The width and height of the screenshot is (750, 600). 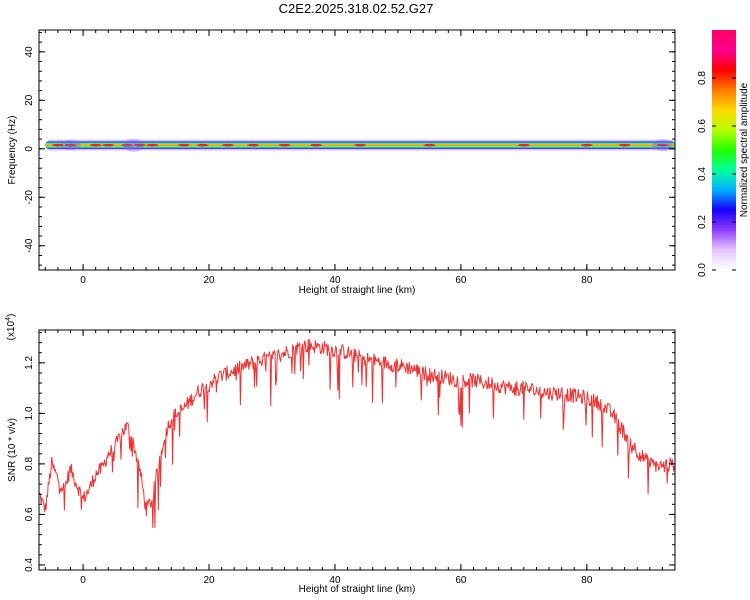 I want to click on snr-multiplier-close: ), so click(x=11, y=315).